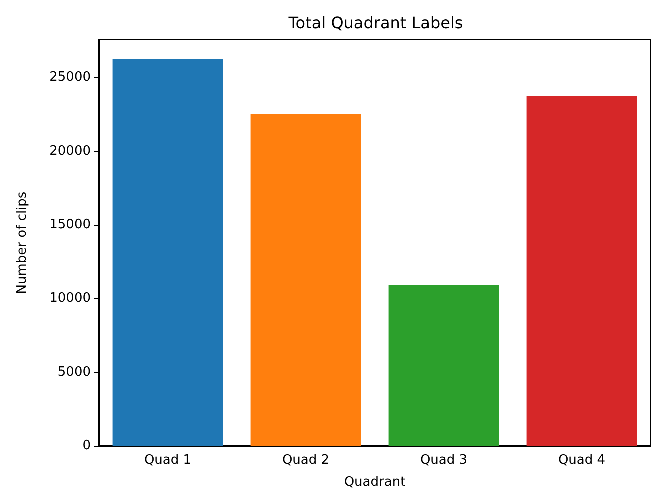 The height and width of the screenshot is (494, 652). What do you see at coordinates (168, 460) in the screenshot?
I see `x-tick-label: Quad 1` at bounding box center [168, 460].